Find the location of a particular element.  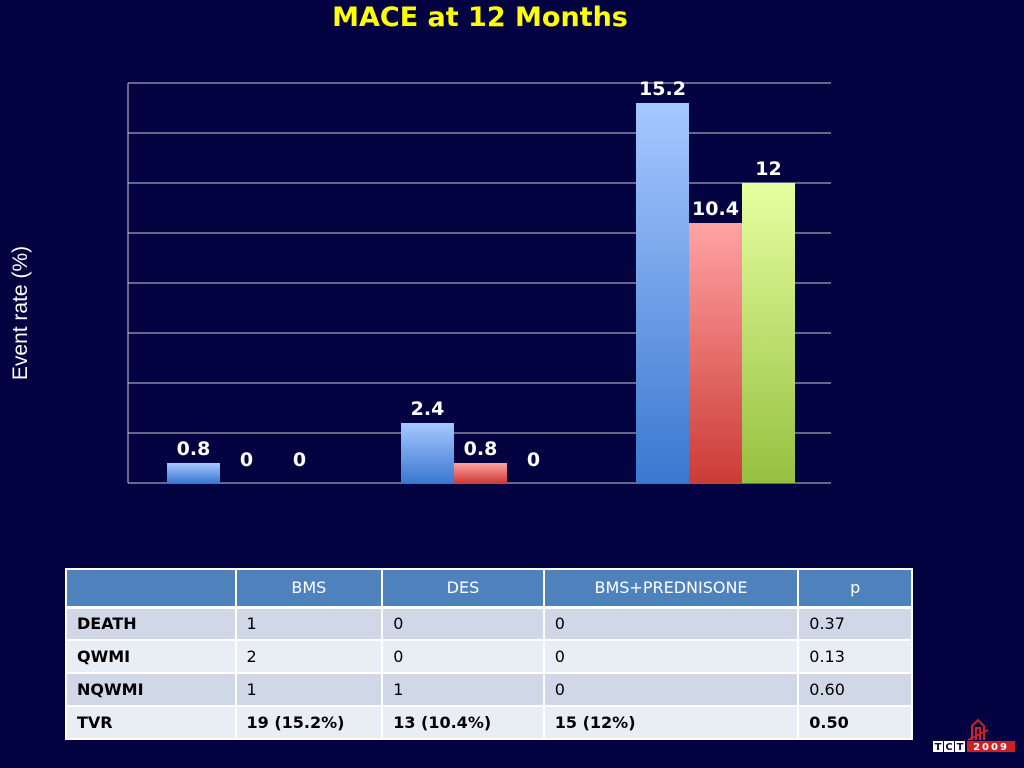

table-cell: DEATH is located at coordinates (151, 623).